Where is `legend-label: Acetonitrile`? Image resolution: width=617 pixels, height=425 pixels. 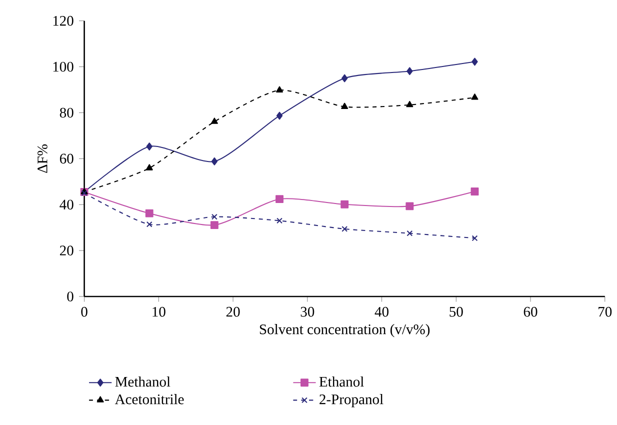 legend-label: Acetonitrile is located at coordinates (149, 399).